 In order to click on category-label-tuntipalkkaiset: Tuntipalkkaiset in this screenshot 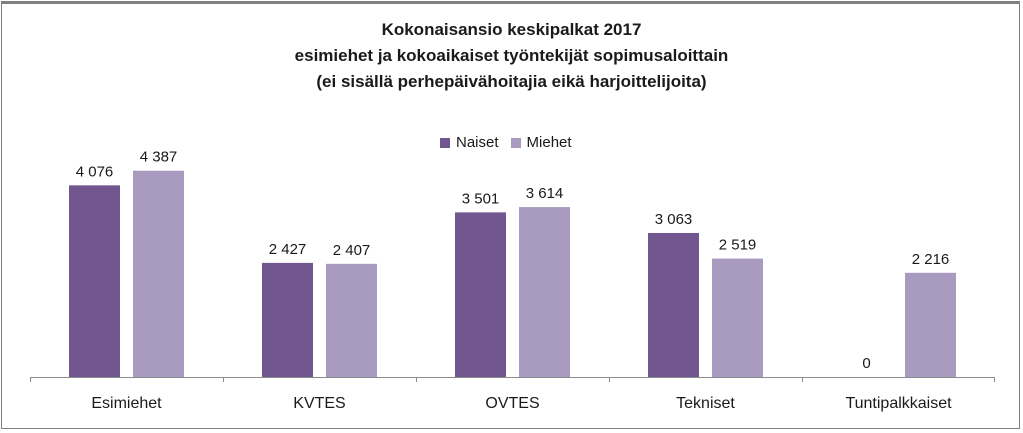, I will do `click(898, 403)`.